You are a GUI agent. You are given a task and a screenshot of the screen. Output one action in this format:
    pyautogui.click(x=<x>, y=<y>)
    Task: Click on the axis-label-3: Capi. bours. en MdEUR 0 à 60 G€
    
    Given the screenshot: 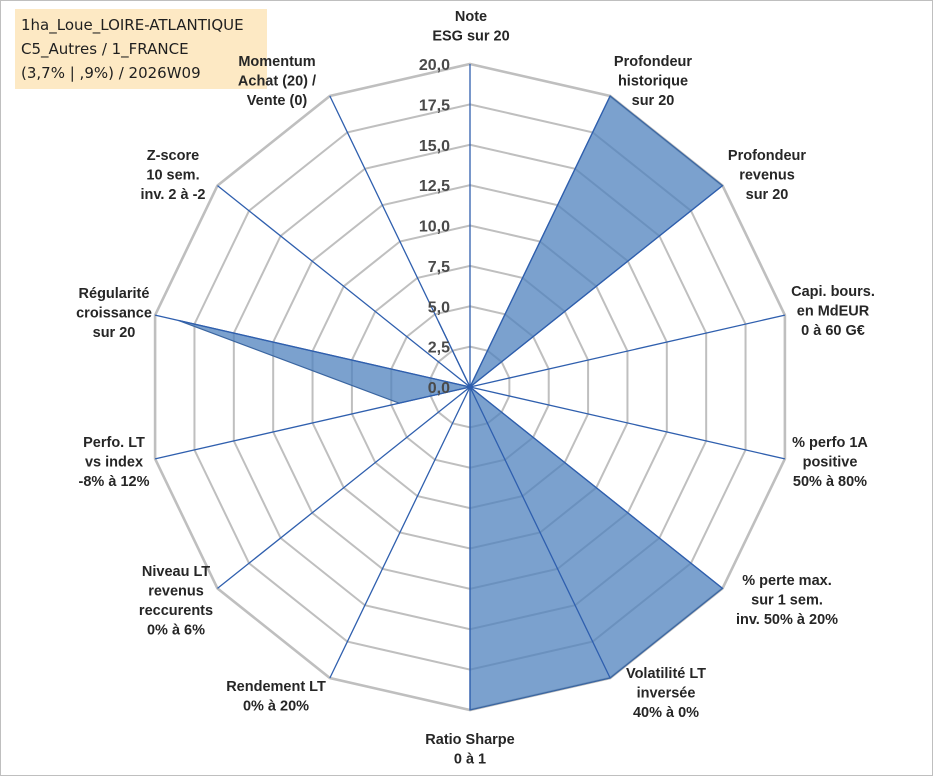 What is the action you would take?
    pyautogui.click(x=833, y=311)
    